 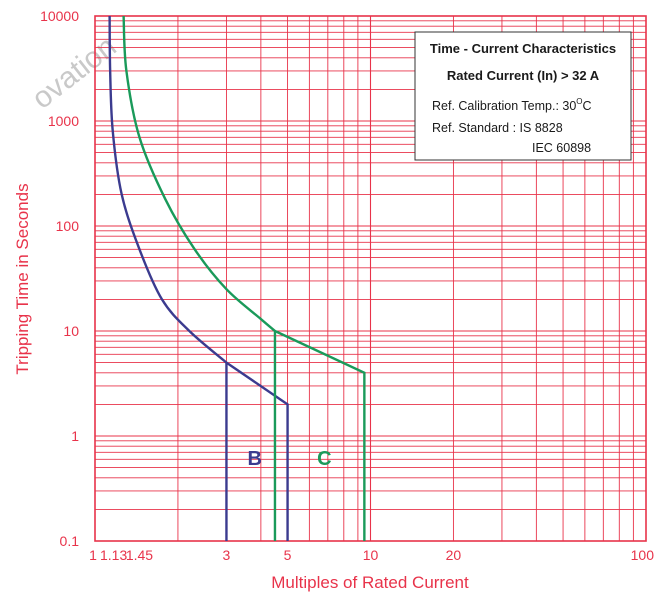 I want to click on y-tick-label: 1000, so click(x=63, y=121).